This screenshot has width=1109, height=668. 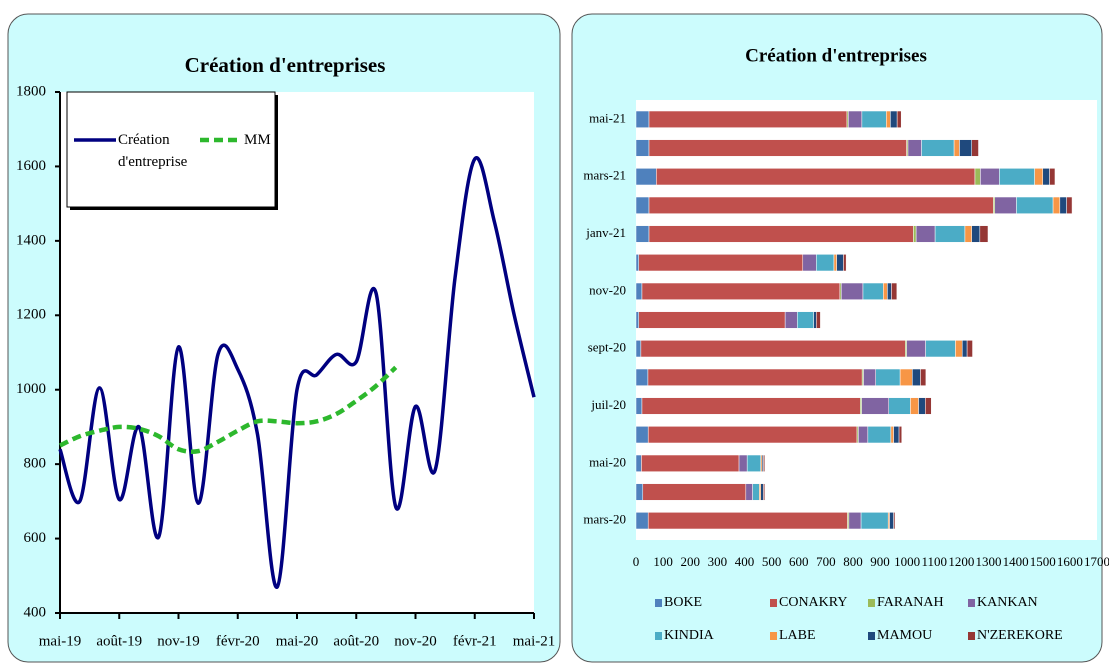 I want to click on legend-label: KINDIA, so click(x=689, y=635).